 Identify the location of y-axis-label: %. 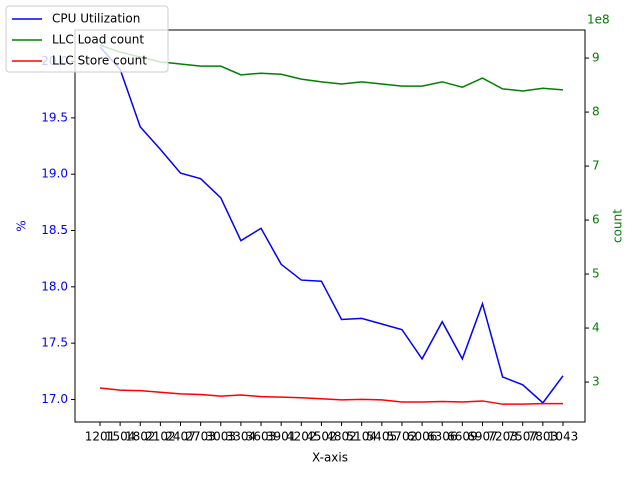
(22, 225).